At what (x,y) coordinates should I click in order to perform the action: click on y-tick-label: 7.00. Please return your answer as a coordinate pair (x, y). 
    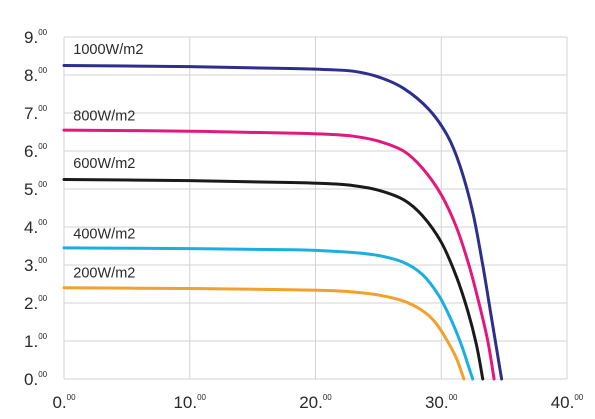
    Looking at the image, I should click on (36, 113).